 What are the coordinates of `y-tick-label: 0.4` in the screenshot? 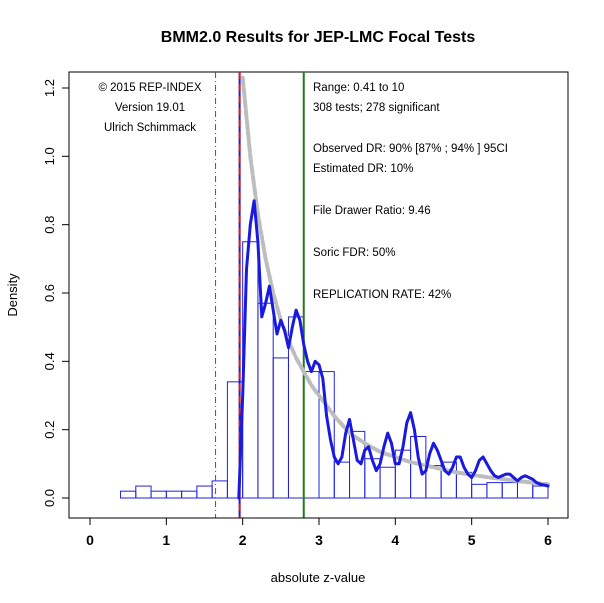 It's located at (49, 361).